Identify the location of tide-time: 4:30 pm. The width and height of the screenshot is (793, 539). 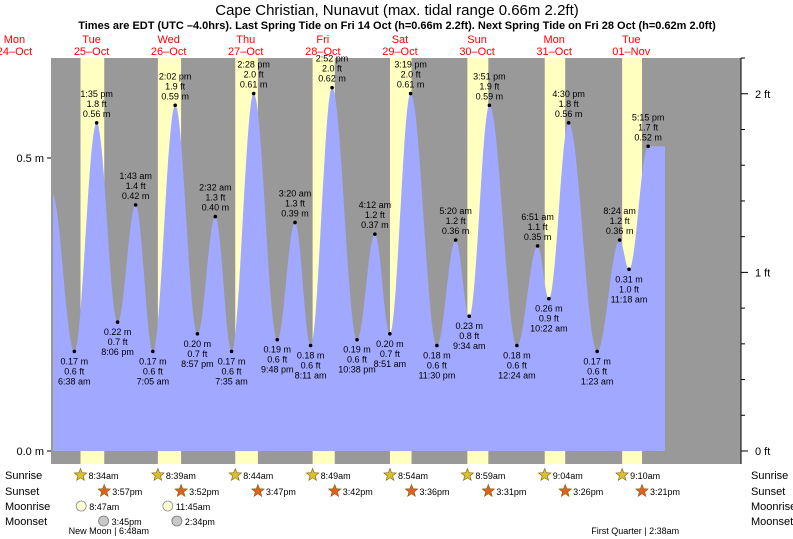
(568, 94).